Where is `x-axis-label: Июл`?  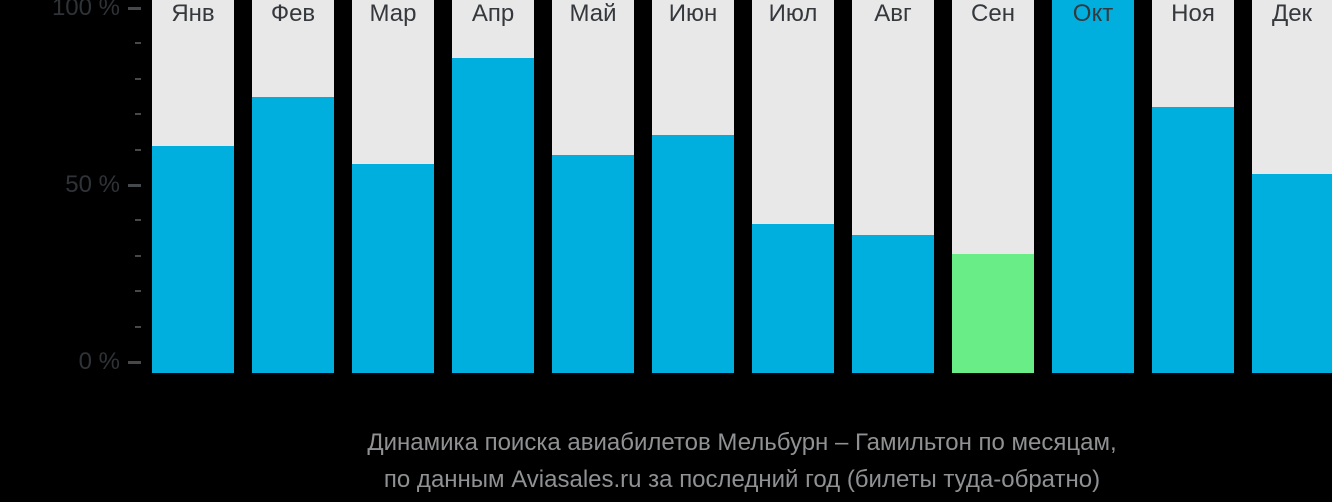
x-axis-label: Июл is located at coordinates (793, 13).